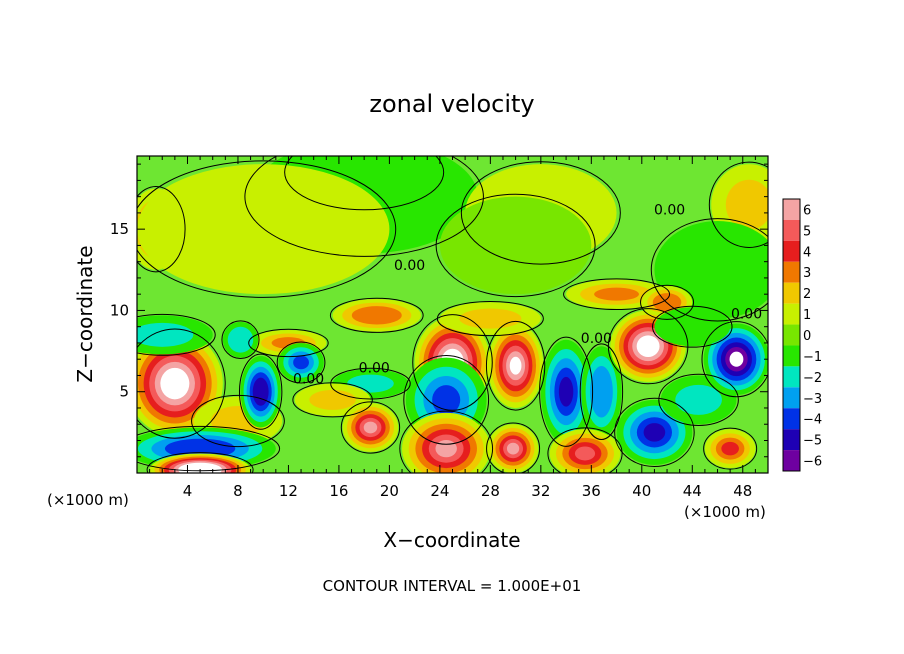 Image resolution: width=904 pixels, height=654 pixels. Describe the element at coordinates (451, 104) in the screenshot. I see `chart-title: zonal velocity` at that location.